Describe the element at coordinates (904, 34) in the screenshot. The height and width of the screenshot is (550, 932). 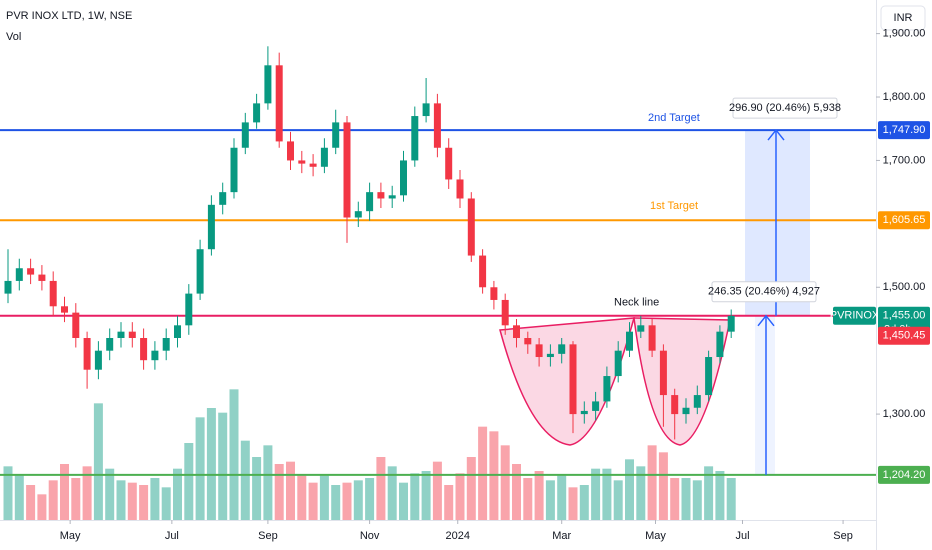
I see `y-tick-label: 1,900.00` at that location.